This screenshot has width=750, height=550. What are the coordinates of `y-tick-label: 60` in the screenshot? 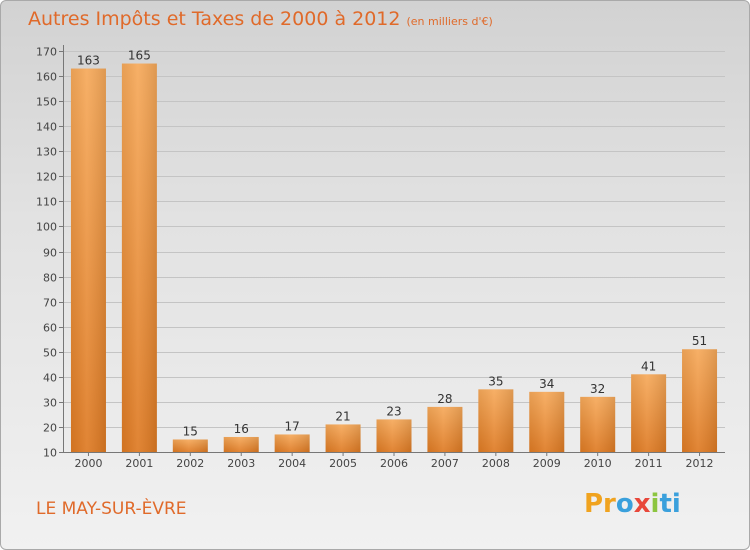 It's located at (50, 328).